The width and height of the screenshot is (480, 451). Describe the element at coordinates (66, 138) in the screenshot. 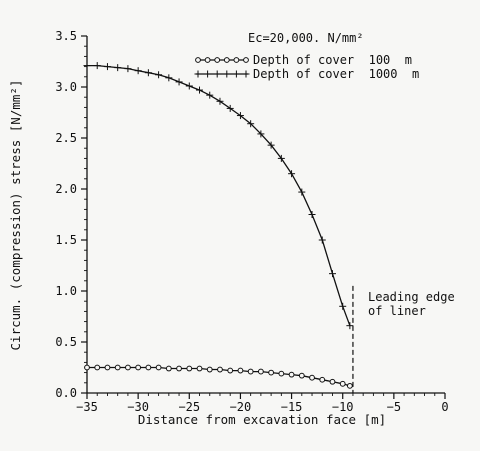

I see `y-tick-label: 2.5` at that location.